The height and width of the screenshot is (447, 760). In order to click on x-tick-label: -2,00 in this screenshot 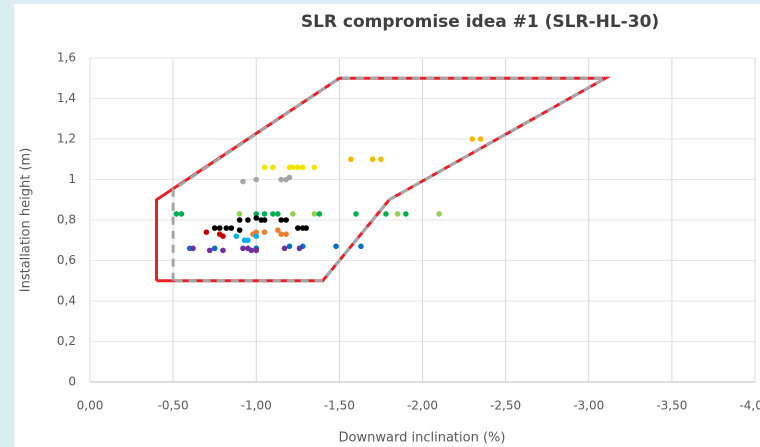, I will do `click(422, 406)`.